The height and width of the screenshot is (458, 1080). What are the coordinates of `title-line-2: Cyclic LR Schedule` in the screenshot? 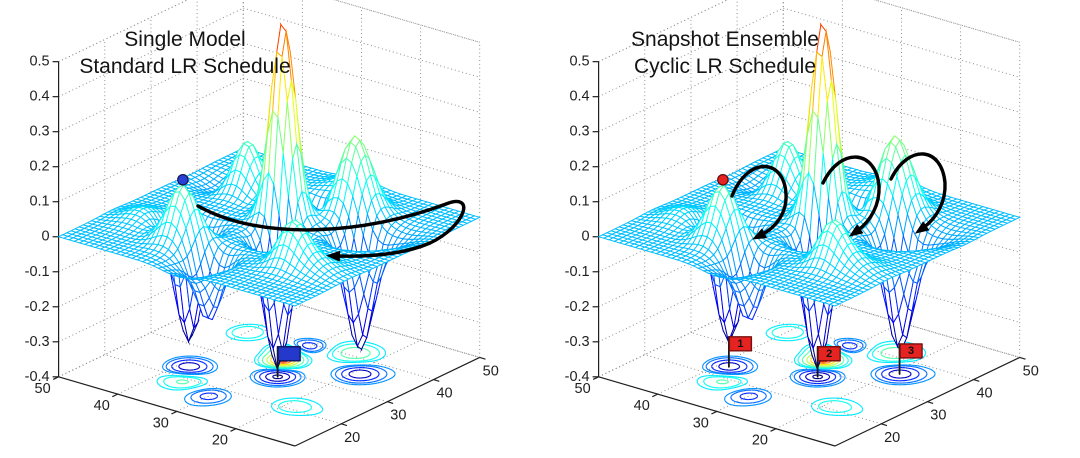 It's located at (725, 66).